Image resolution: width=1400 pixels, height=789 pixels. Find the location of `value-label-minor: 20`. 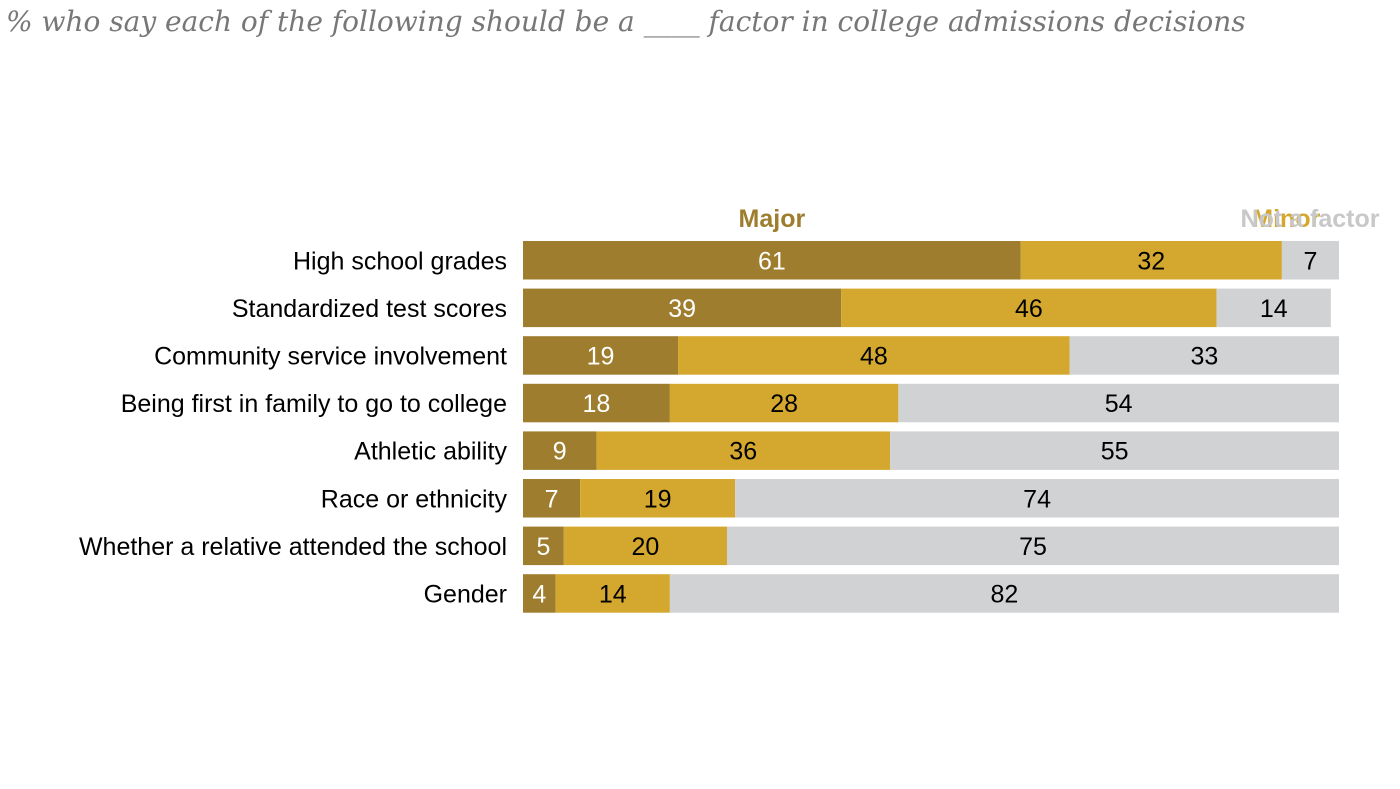

value-label-minor: 20 is located at coordinates (645, 547).